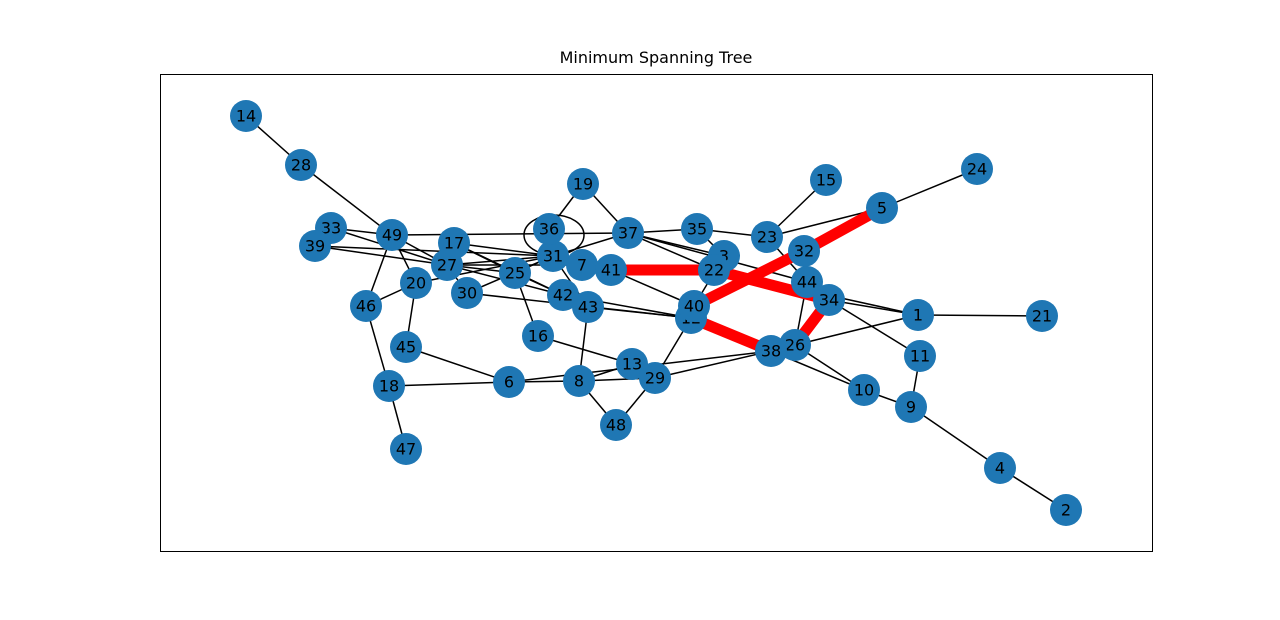 This screenshot has width=1280, height=620. What do you see at coordinates (611, 270) in the screenshot?
I see `node-41: 41` at bounding box center [611, 270].